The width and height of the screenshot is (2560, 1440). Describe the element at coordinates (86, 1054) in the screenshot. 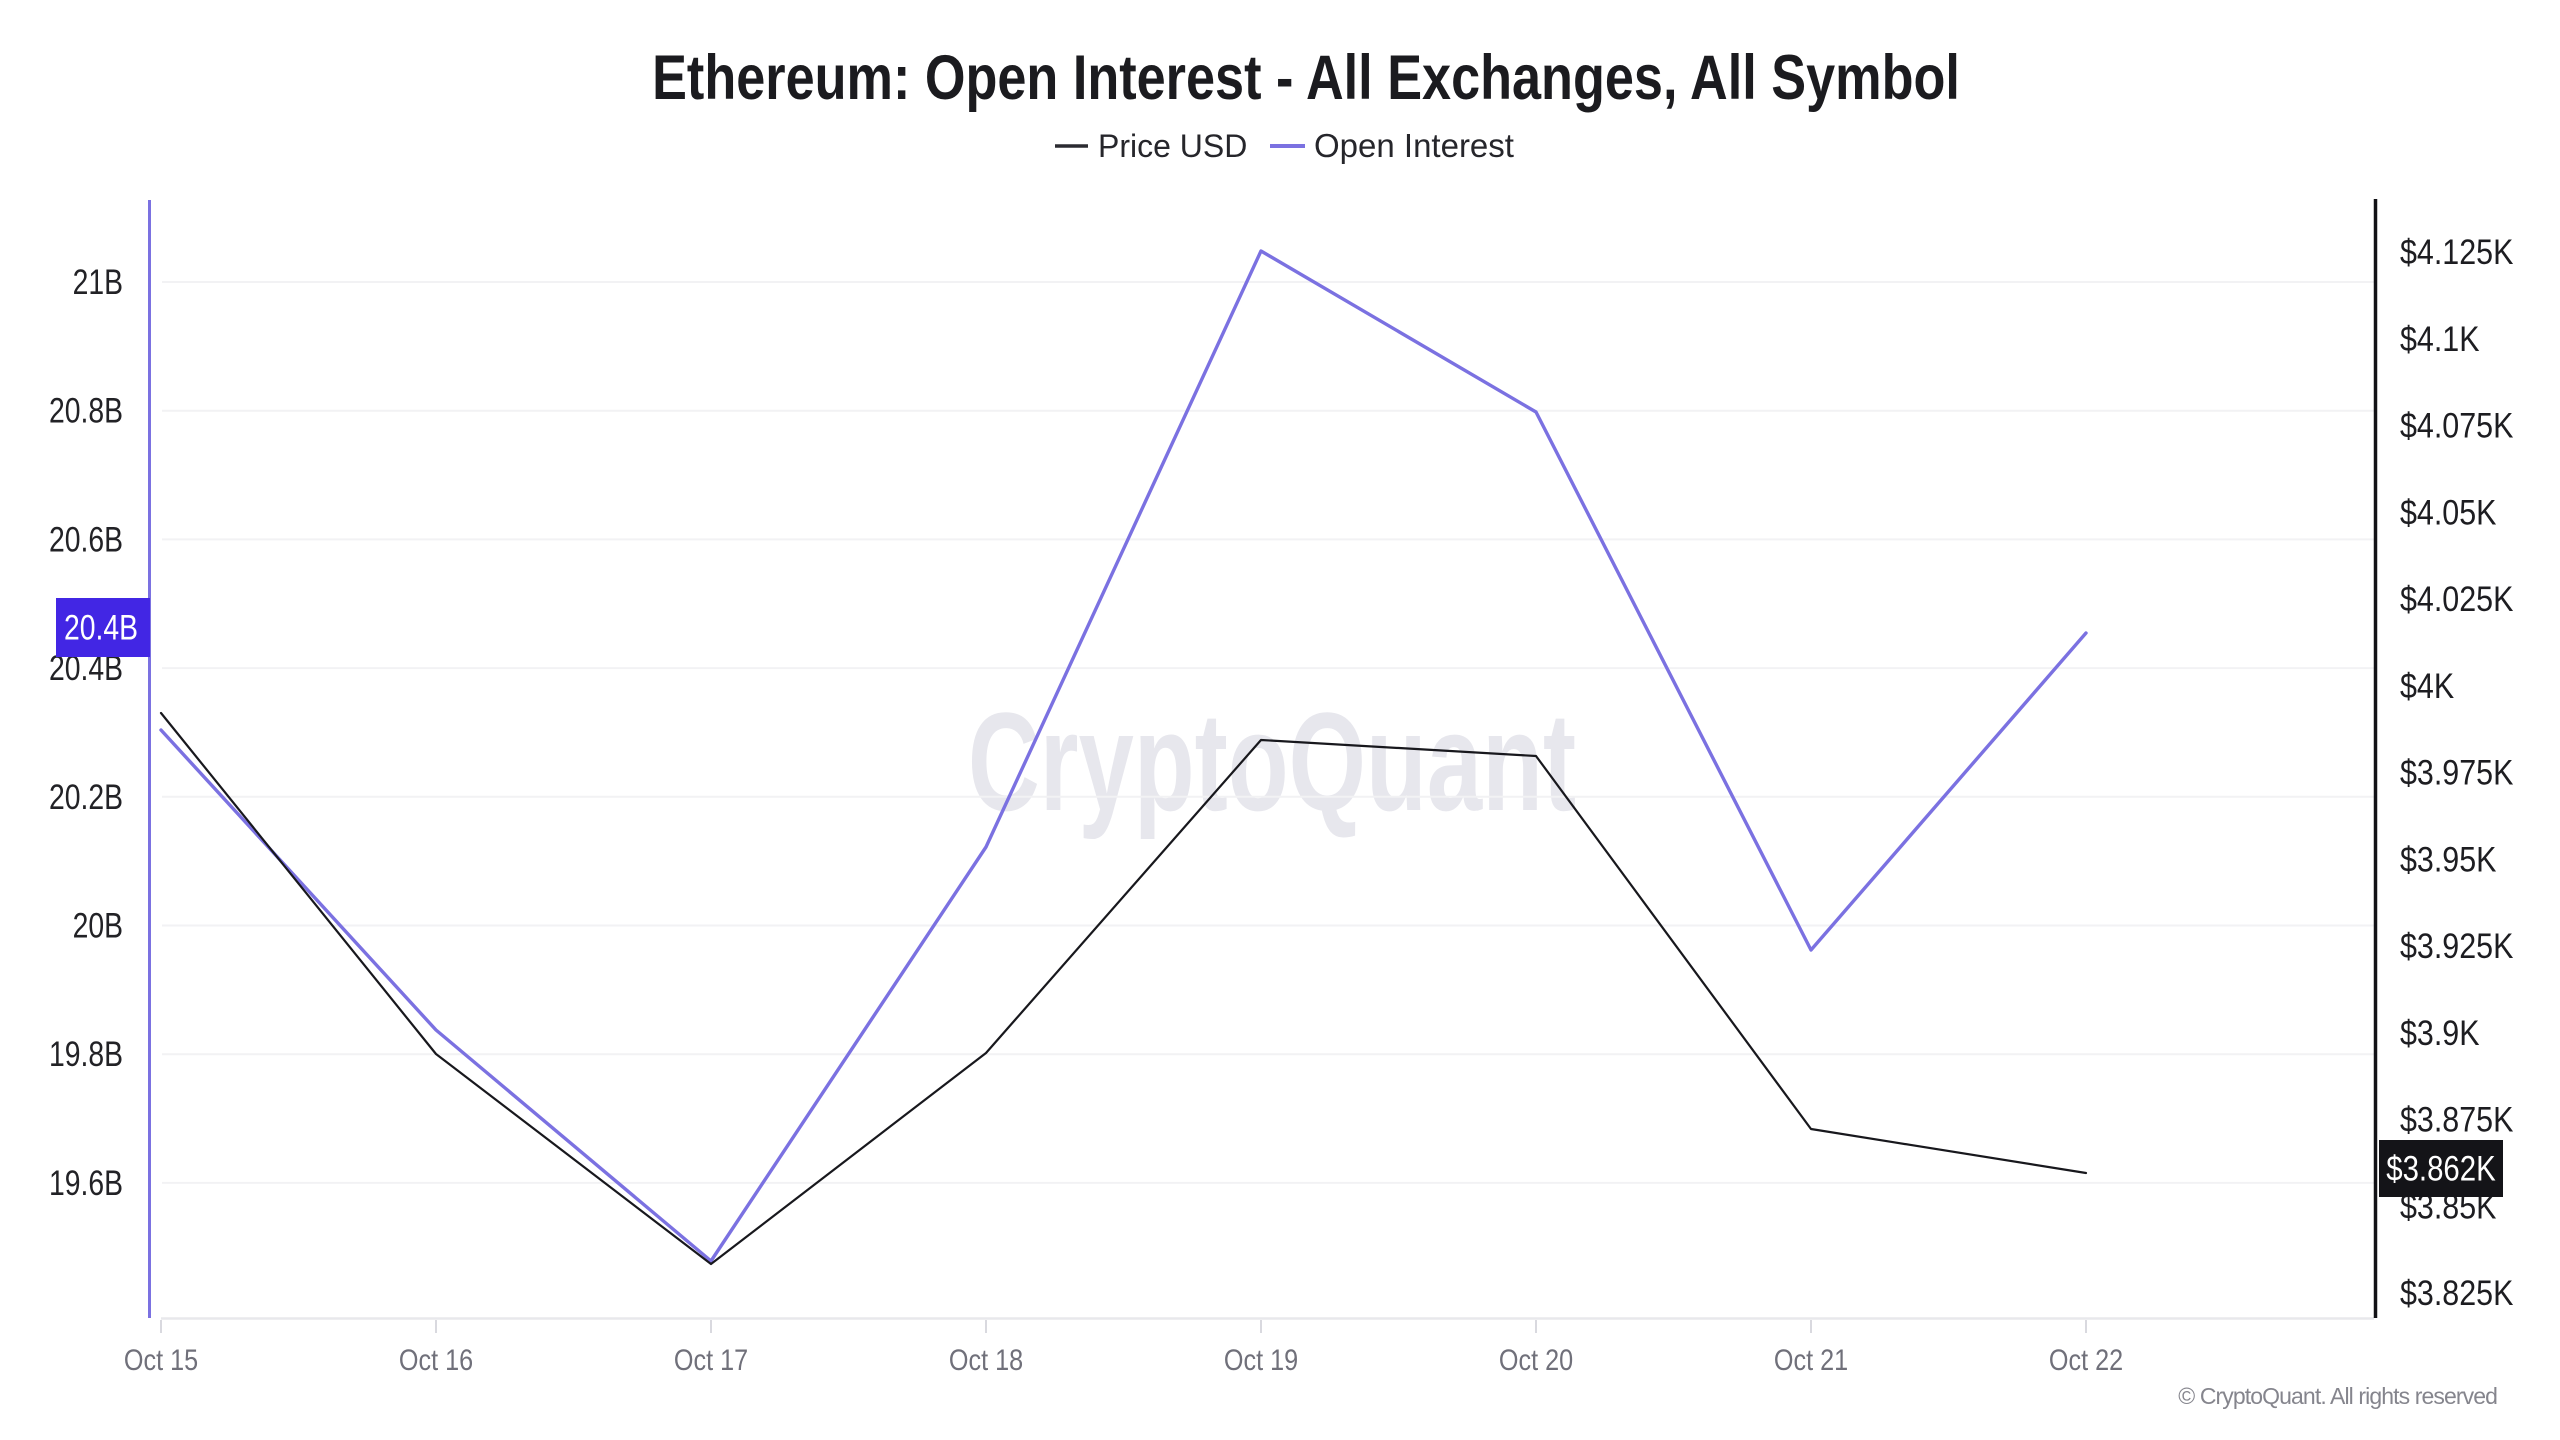

I see `svg-text: 19.8B` at that location.